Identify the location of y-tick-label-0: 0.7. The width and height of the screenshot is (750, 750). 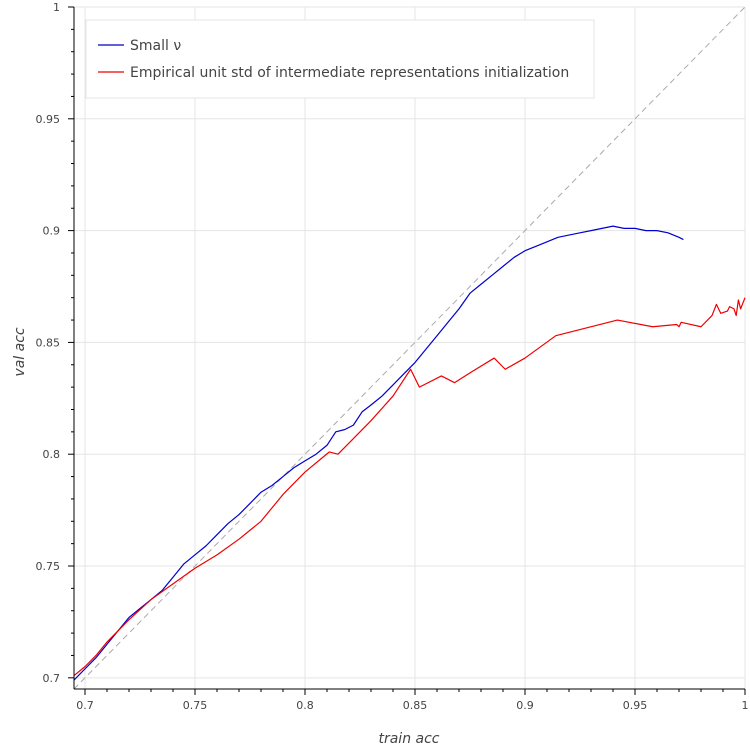
(52, 678).